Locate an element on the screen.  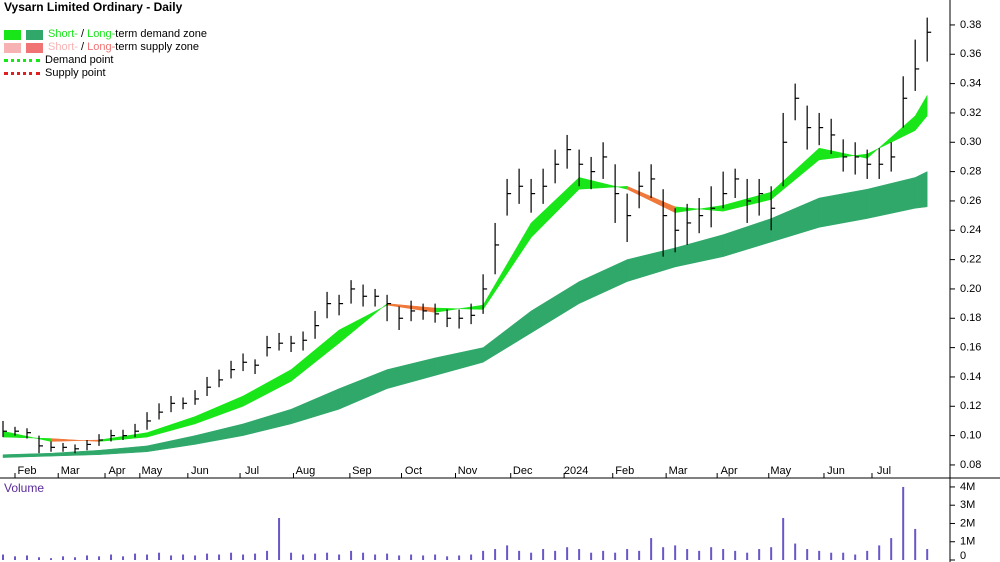
y-tick-label: 0.26 is located at coordinates (970, 201).